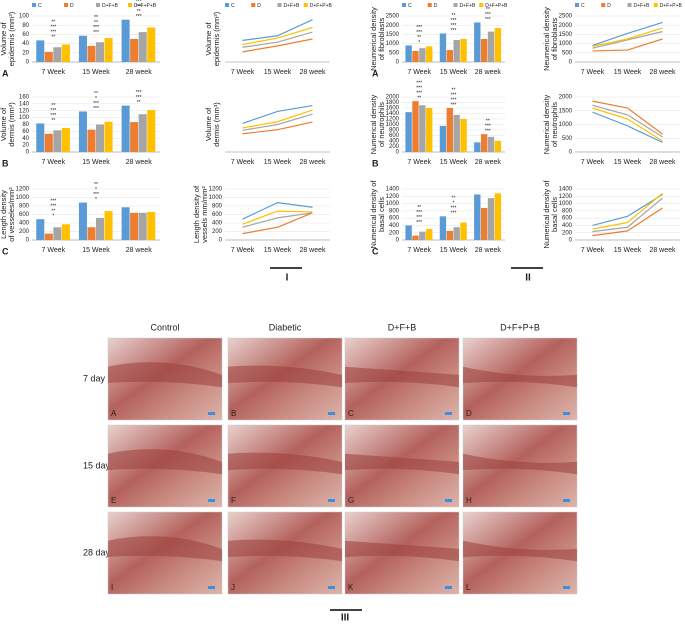  What do you see at coordinates (394, 147) in the screenshot?
I see `y-tick-label: 200` at bounding box center [394, 147].